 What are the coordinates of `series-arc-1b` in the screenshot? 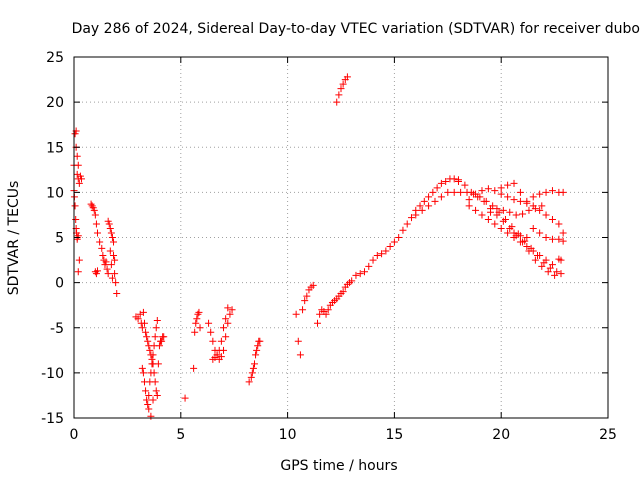 It's located at (96, 272).